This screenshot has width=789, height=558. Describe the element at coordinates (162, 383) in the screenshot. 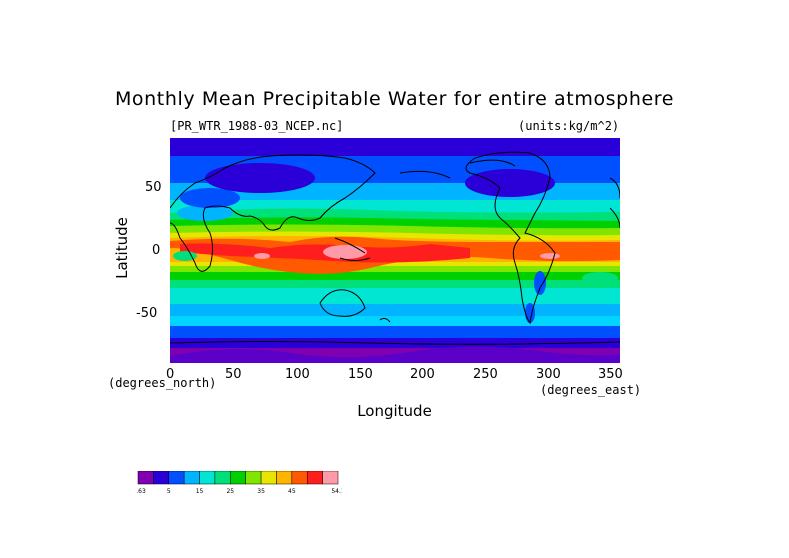

I see `y-axis-units: (degrees_north)` at that location.